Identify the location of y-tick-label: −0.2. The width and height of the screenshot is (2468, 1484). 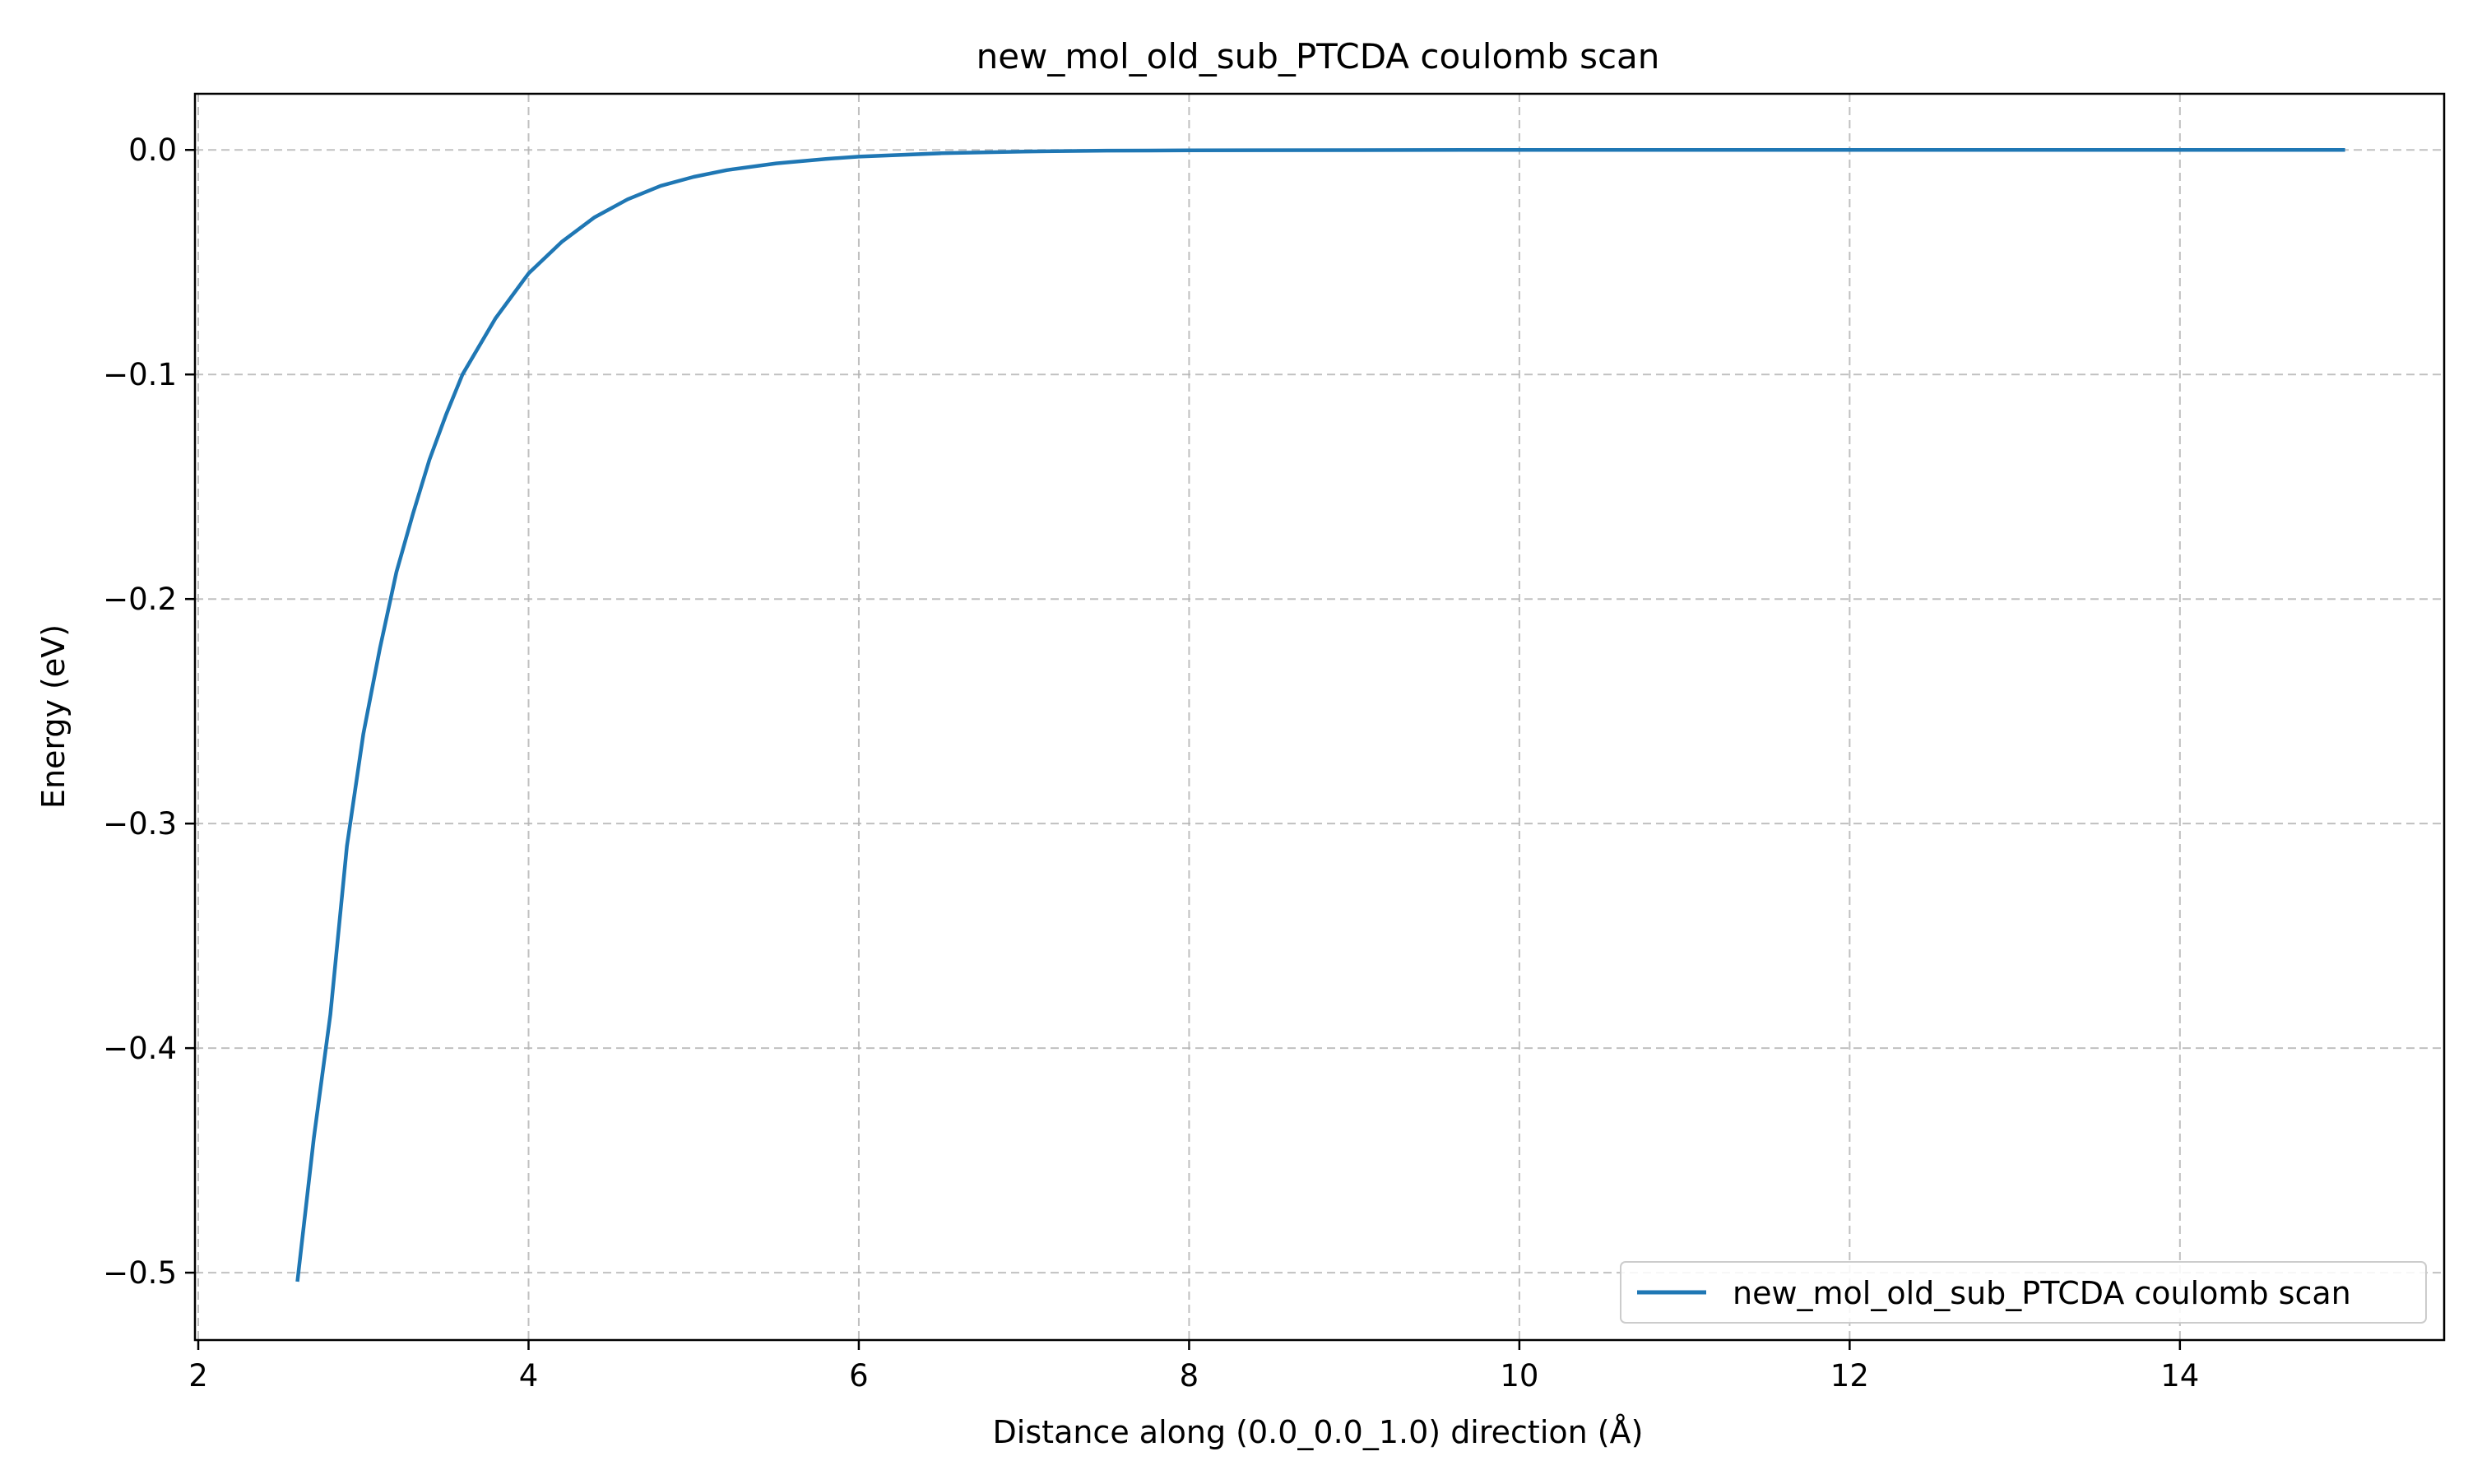
(140, 599).